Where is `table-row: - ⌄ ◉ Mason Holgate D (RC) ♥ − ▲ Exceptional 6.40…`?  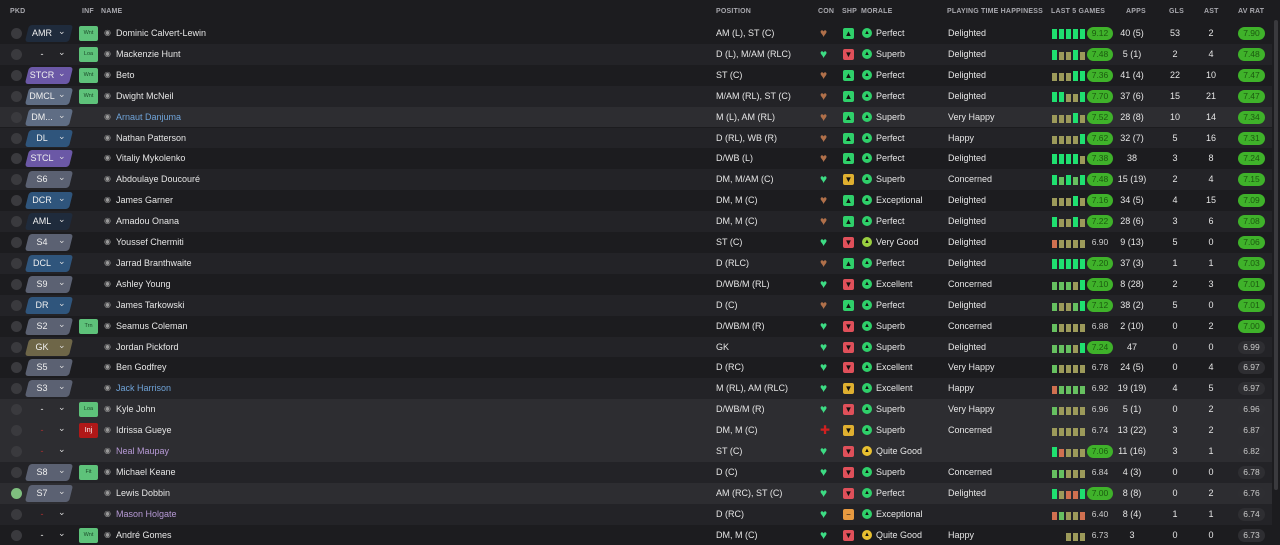
table-row: - ⌄ ◉ Mason Holgate D (RC) ♥ − ▲ Exceptional 6.40… is located at coordinates (636, 514).